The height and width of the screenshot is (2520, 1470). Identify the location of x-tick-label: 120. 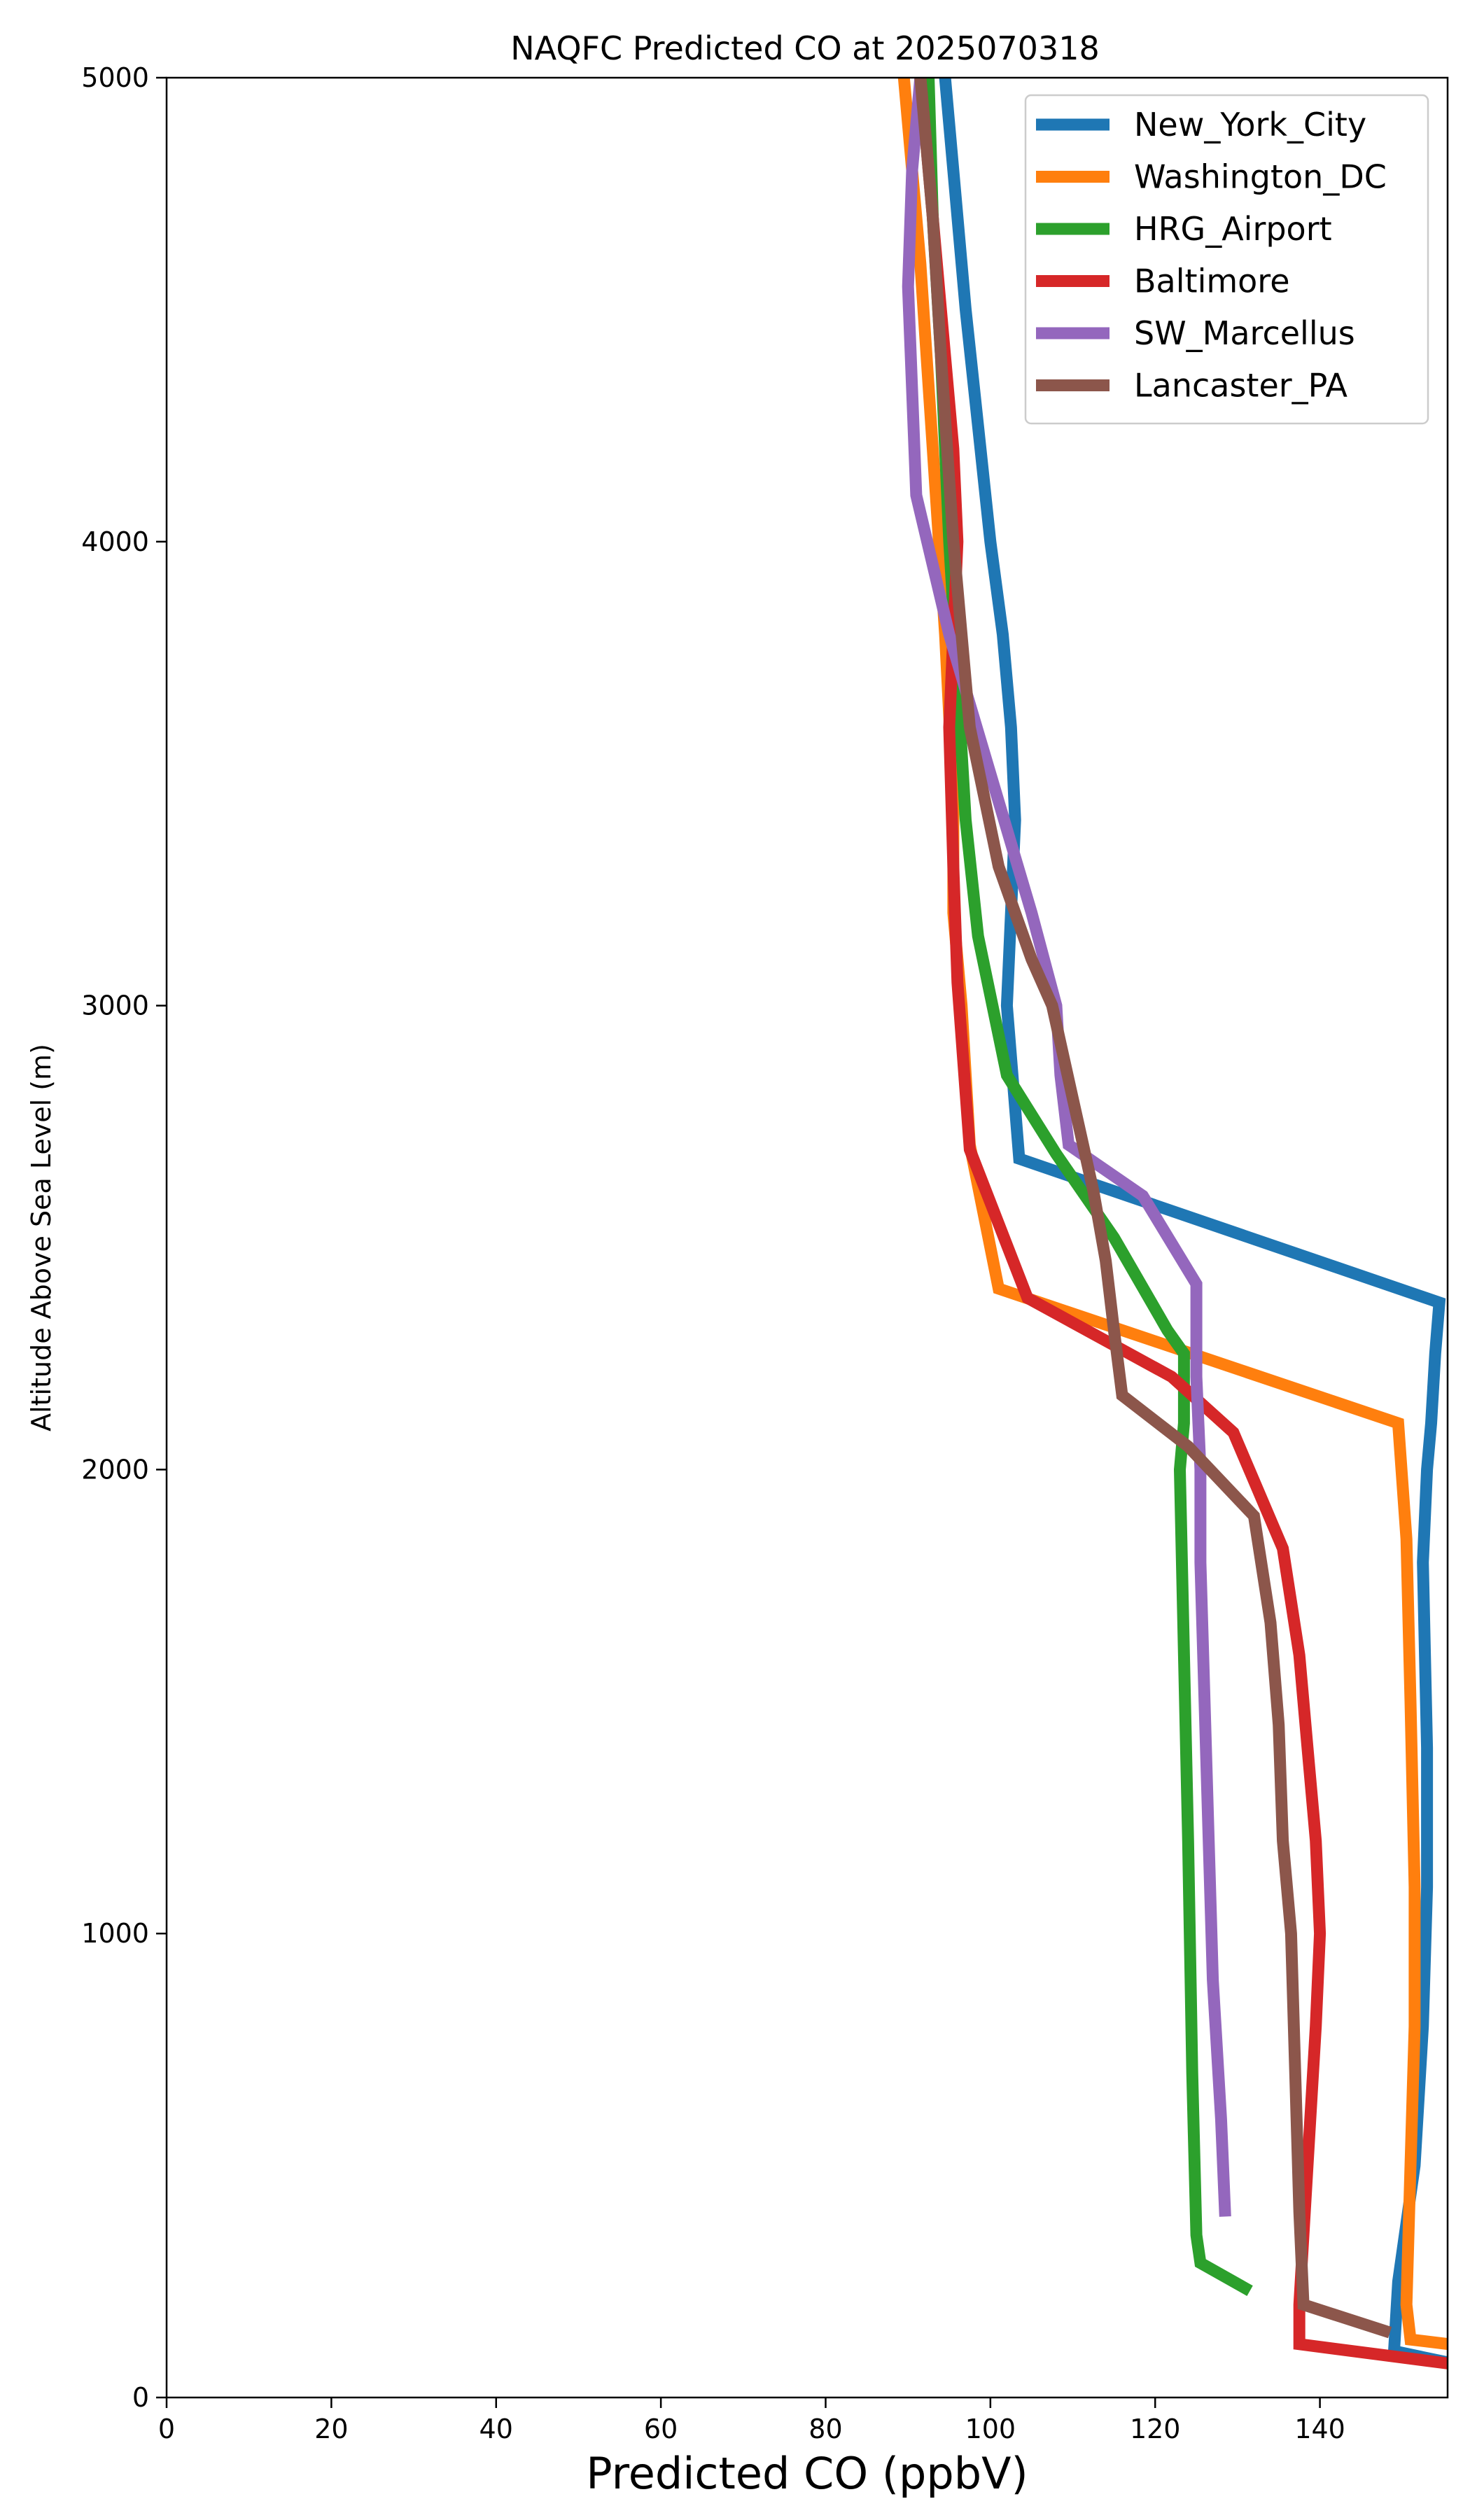
(1155, 2429).